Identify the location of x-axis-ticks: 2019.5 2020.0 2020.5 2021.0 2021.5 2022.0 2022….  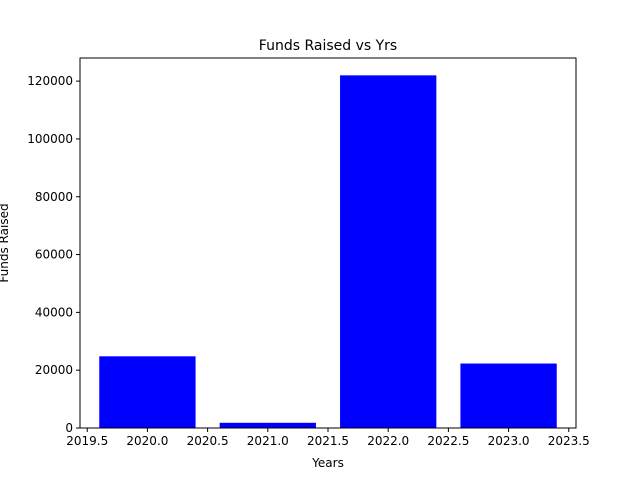
(328, 438).